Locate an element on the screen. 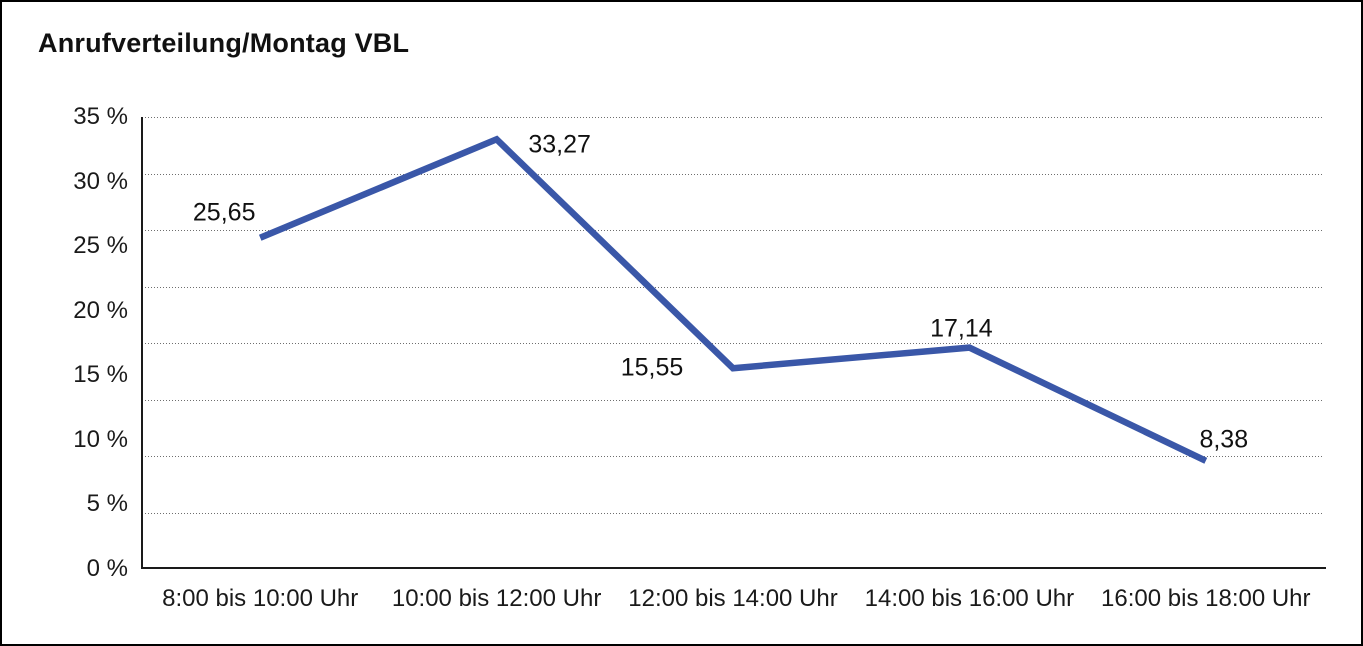 This screenshot has width=1363, height=646. x-axis-category-label: 14:00 bis 16:00 Uhr is located at coordinates (969, 598).